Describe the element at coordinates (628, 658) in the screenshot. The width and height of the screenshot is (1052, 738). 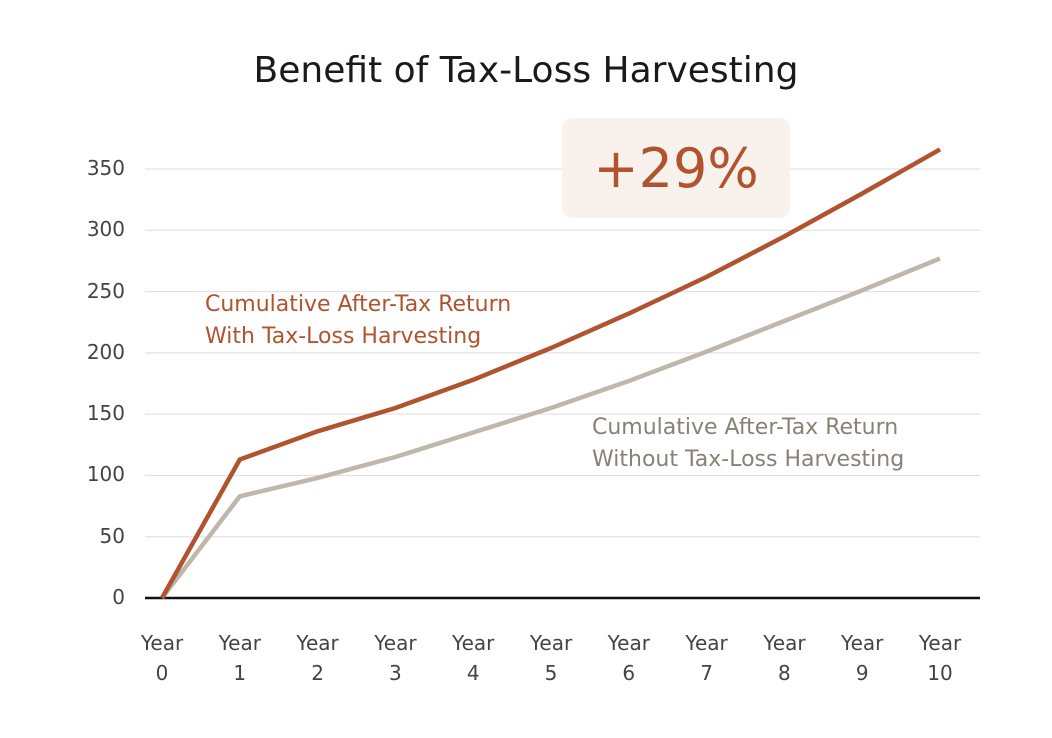
I see `x-tick-label: Year 6` at that location.